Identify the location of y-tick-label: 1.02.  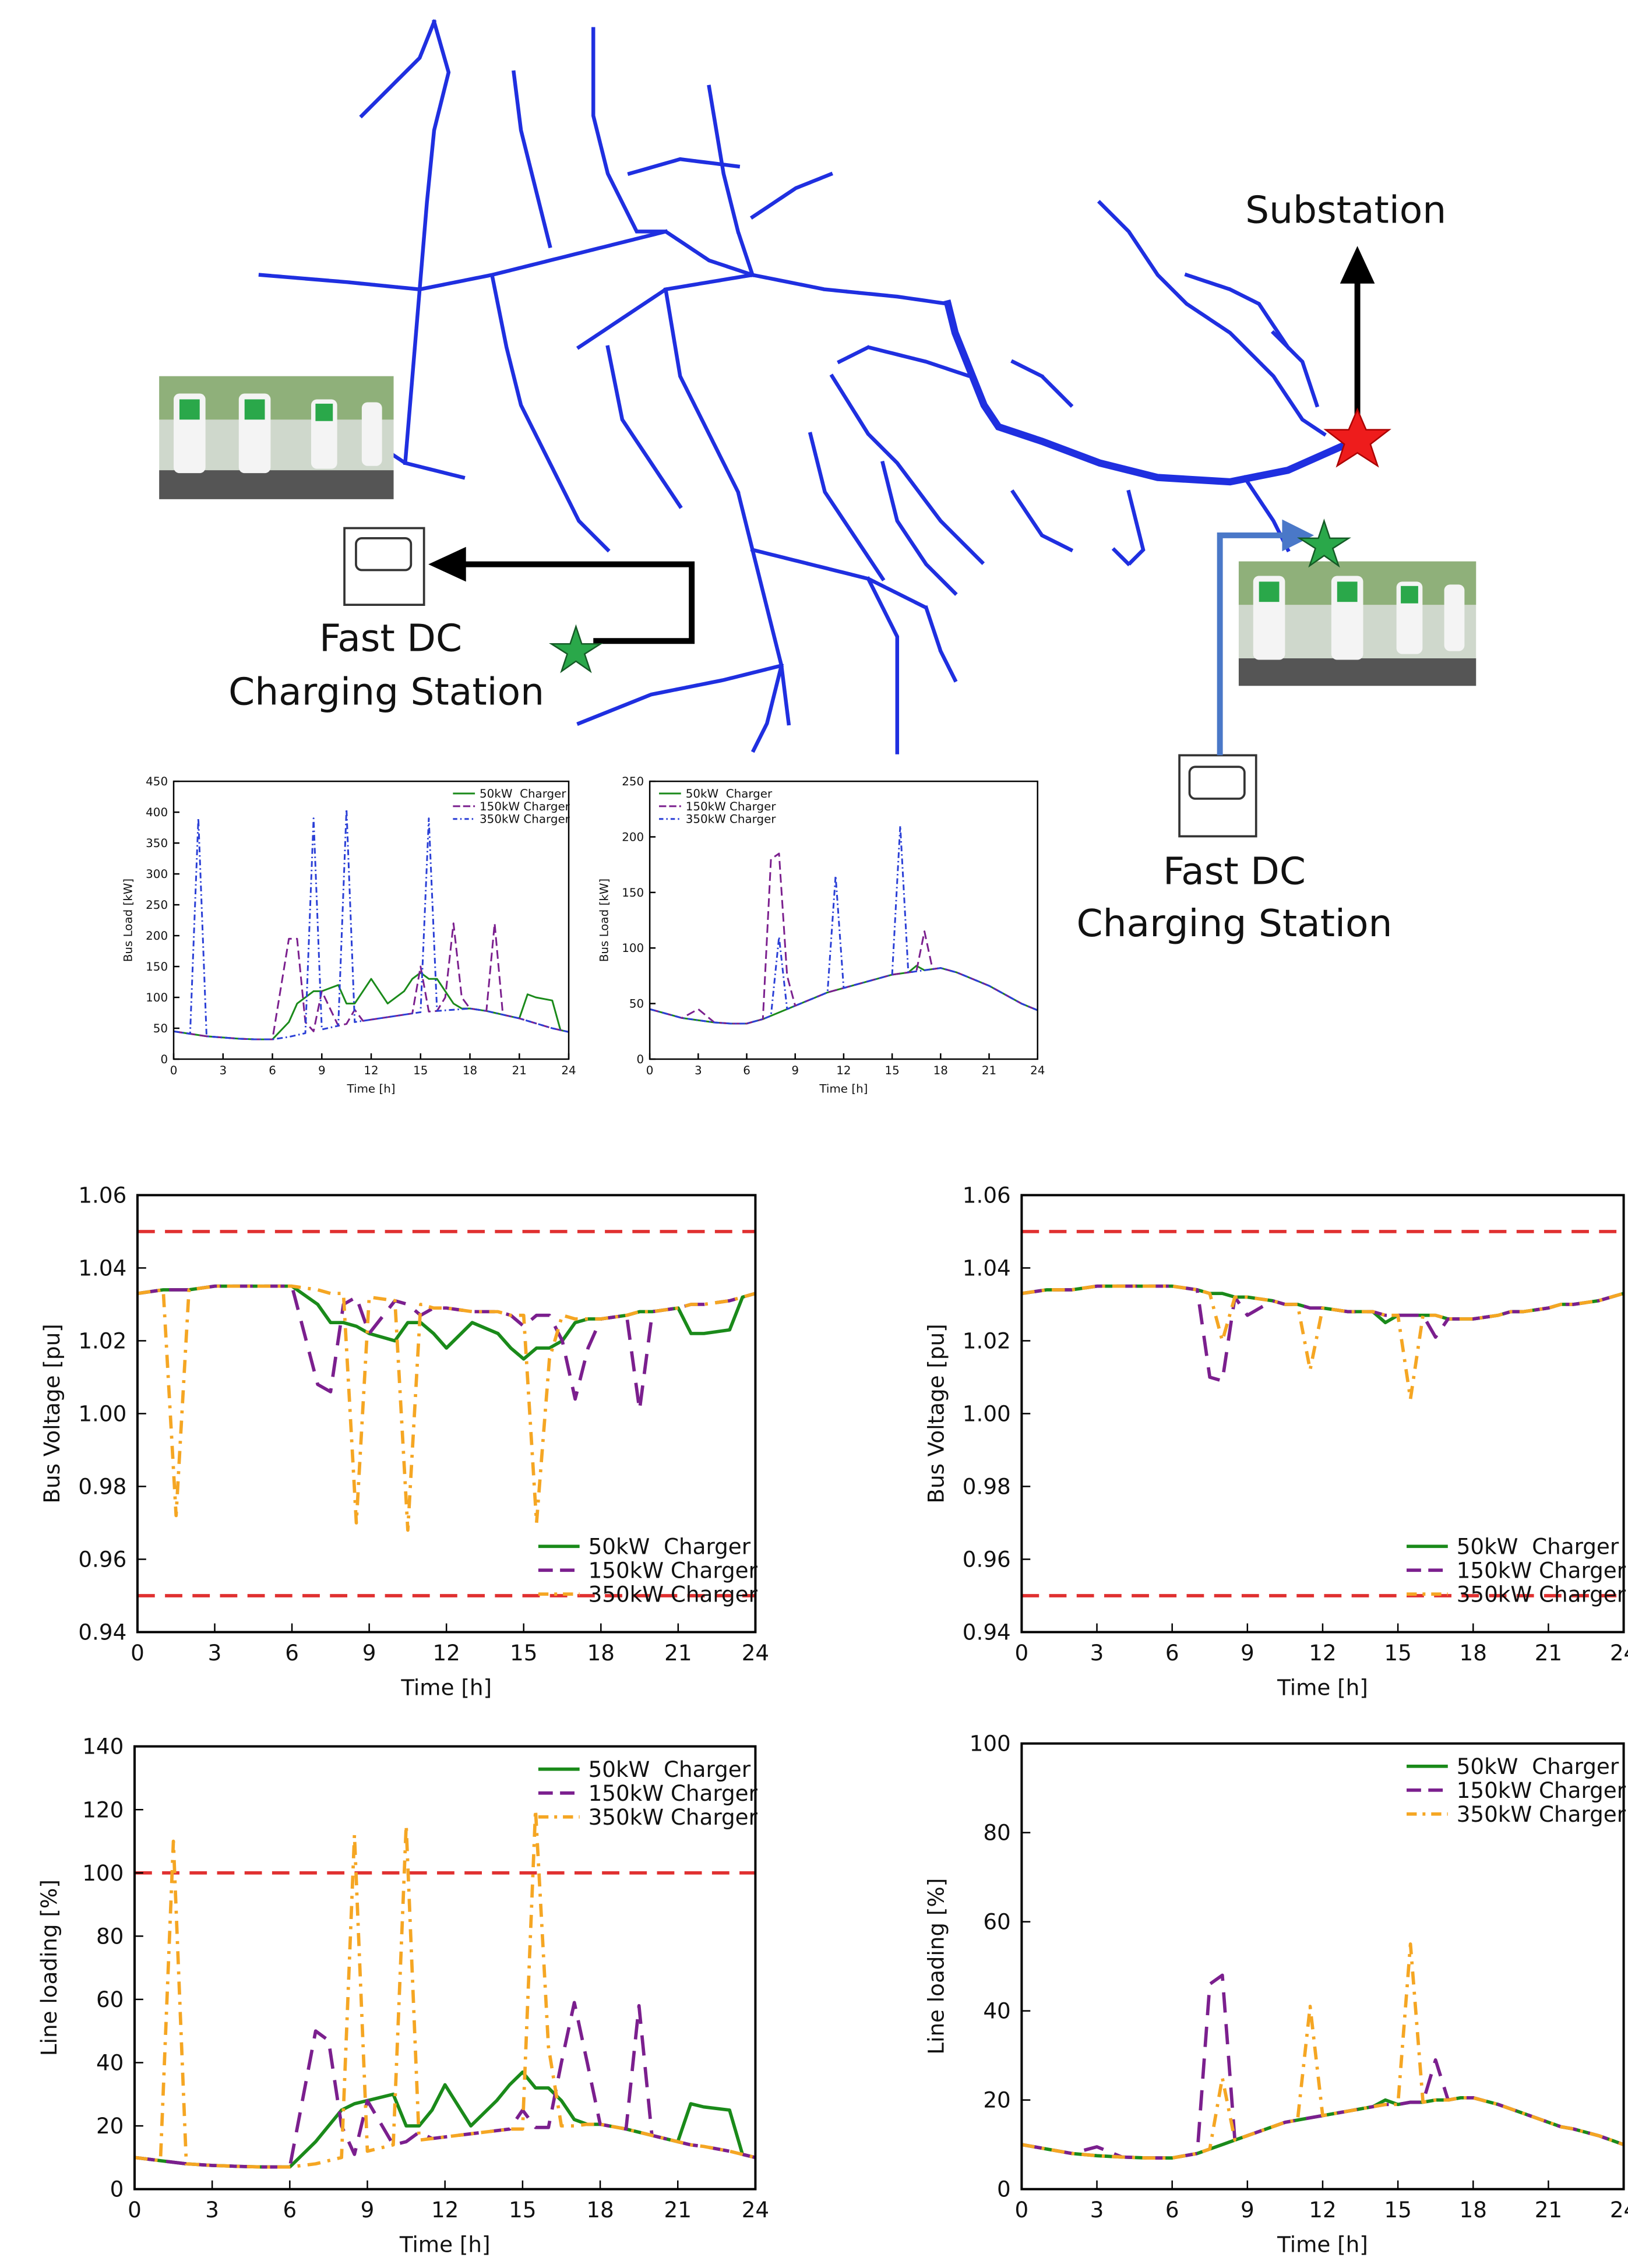
(102, 1340).